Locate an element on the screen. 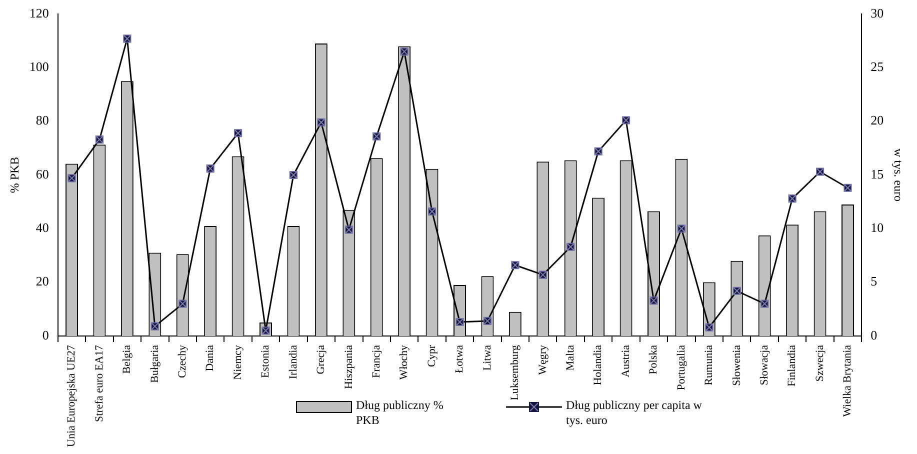 Image resolution: width=917 pixels, height=454 pixels. x-tick-label: Strefa euro EA17 is located at coordinates (99, 383).